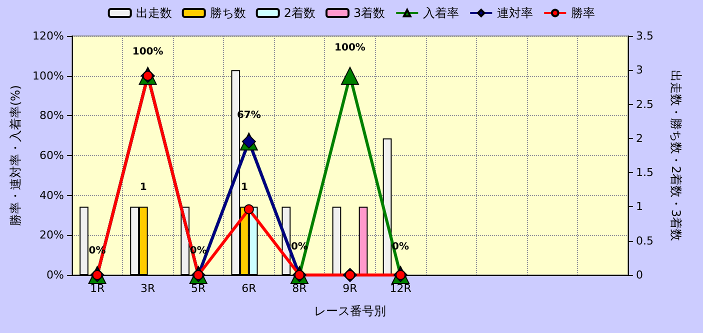 The image size is (703, 333). I want to click on y-tick-label: 20%, so click(52, 235).